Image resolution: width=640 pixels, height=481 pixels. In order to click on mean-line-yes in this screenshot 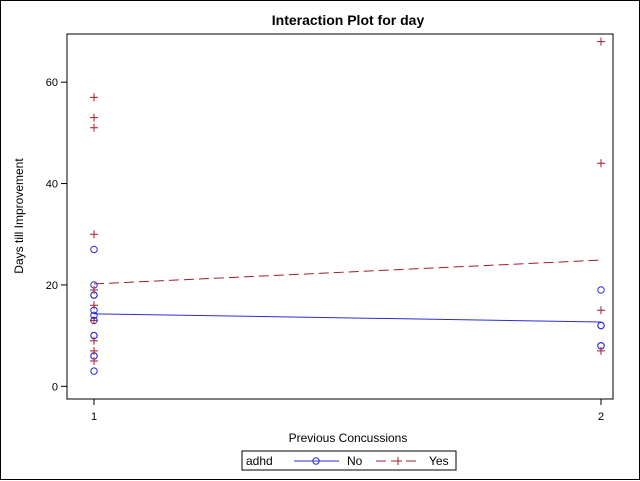, I will do `click(347, 272)`.